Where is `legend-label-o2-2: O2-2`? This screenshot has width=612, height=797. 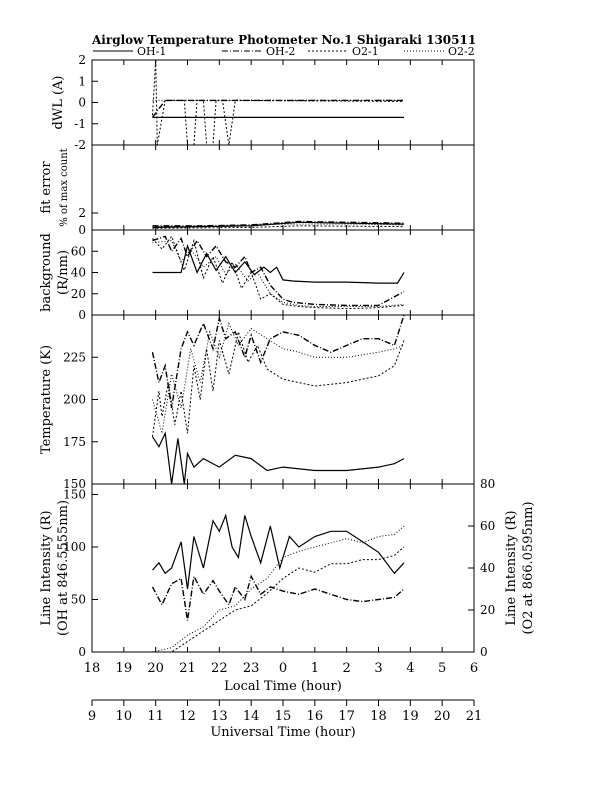
legend-label-o2-2: O2-2 is located at coordinates (461, 51).